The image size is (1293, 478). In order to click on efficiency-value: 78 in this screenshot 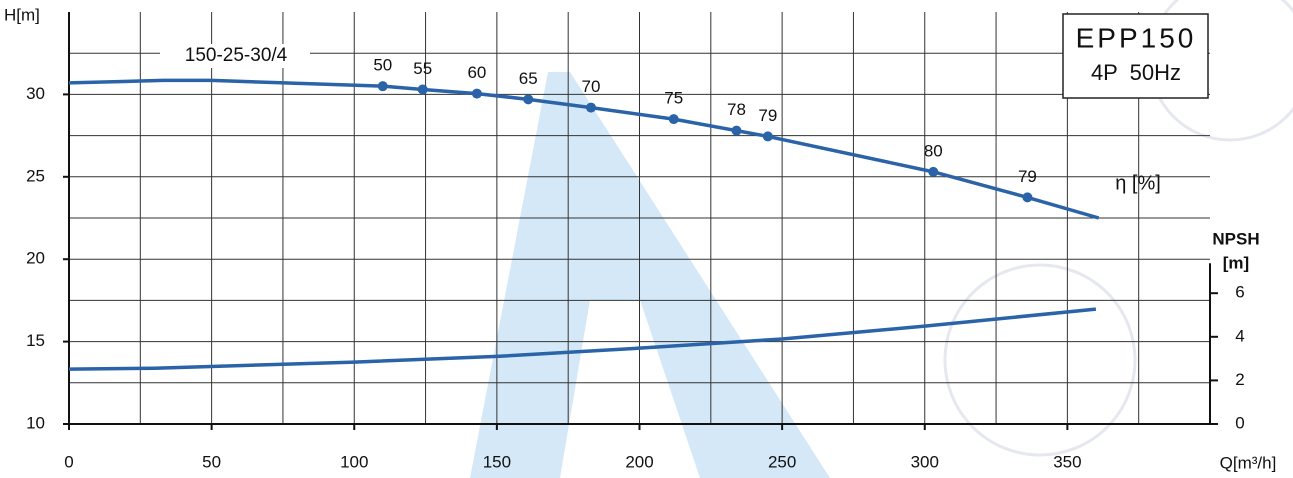, I will do `click(736, 109)`.